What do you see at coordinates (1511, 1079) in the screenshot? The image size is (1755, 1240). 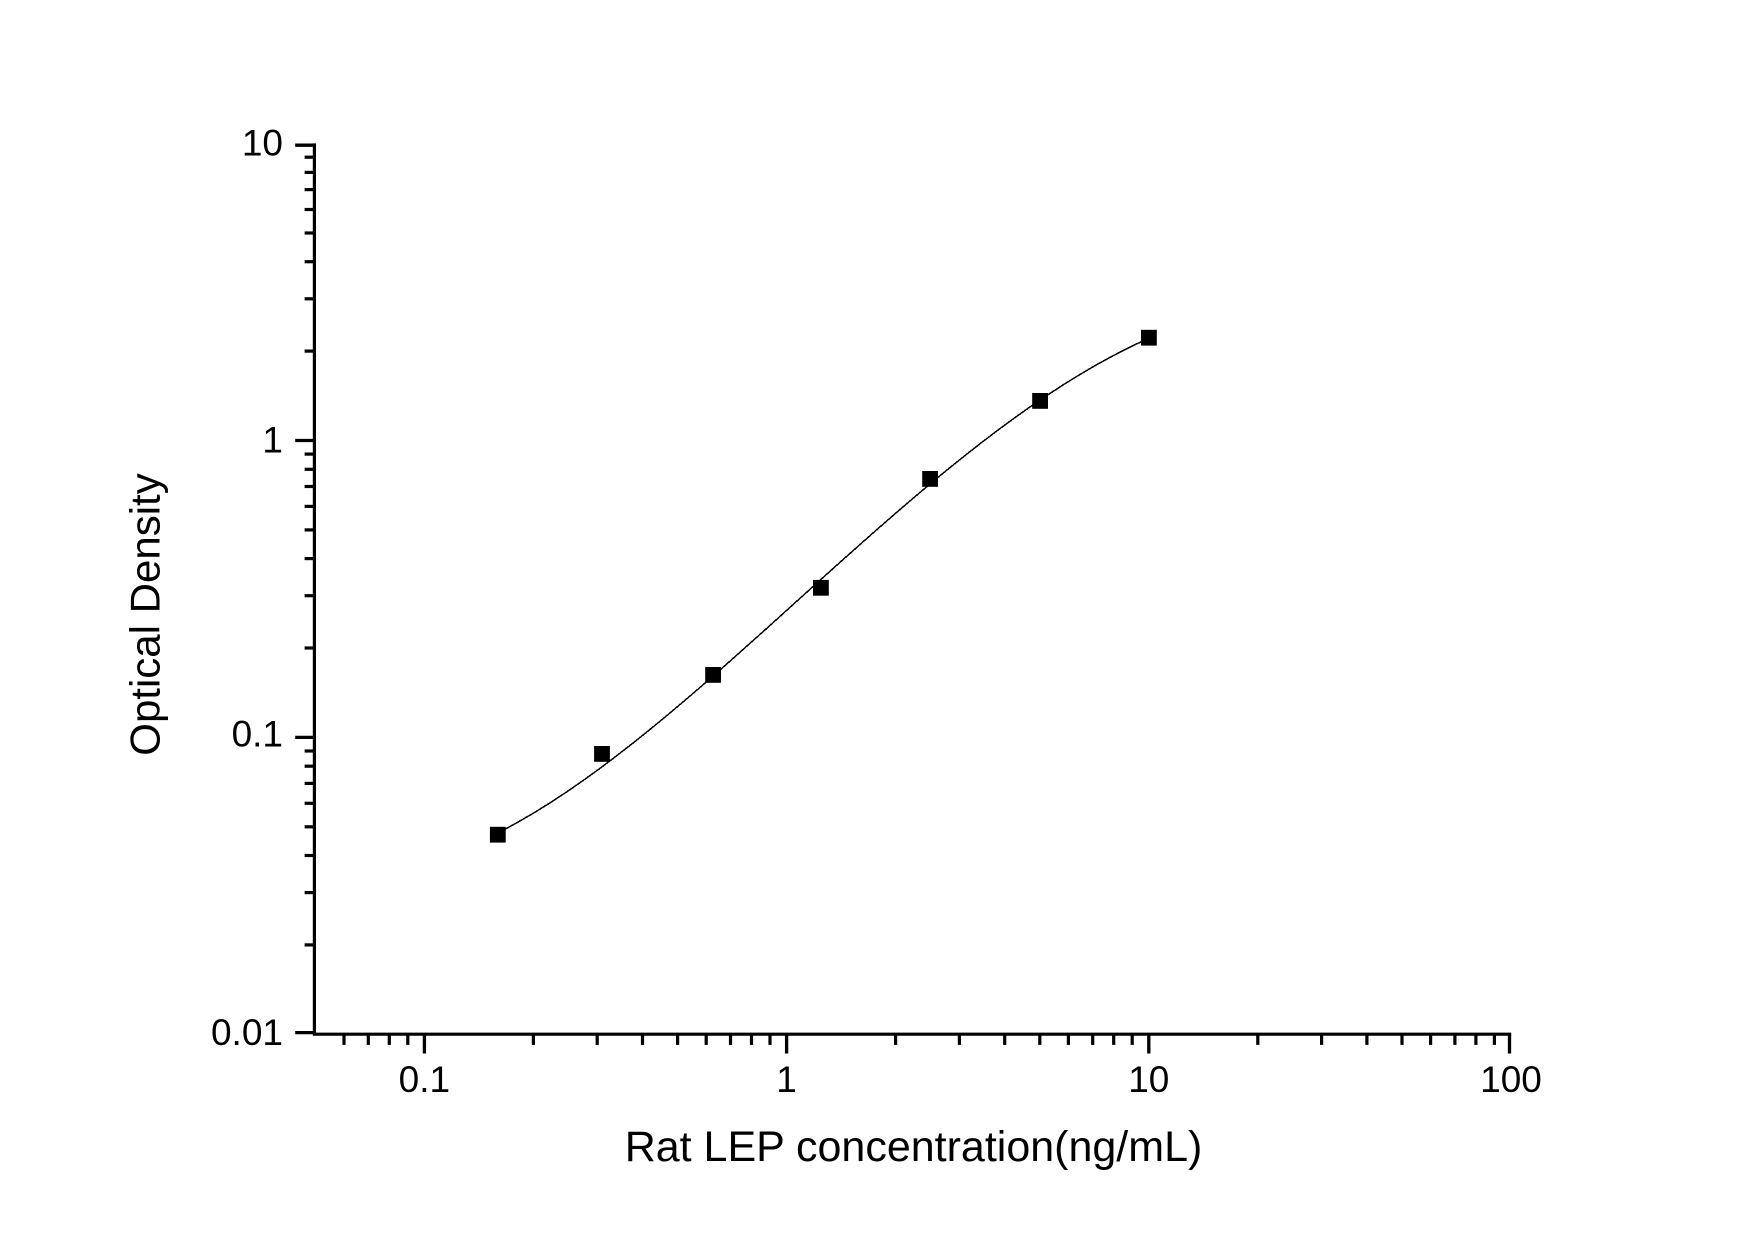 I see `svg-text: 100` at bounding box center [1511, 1079].